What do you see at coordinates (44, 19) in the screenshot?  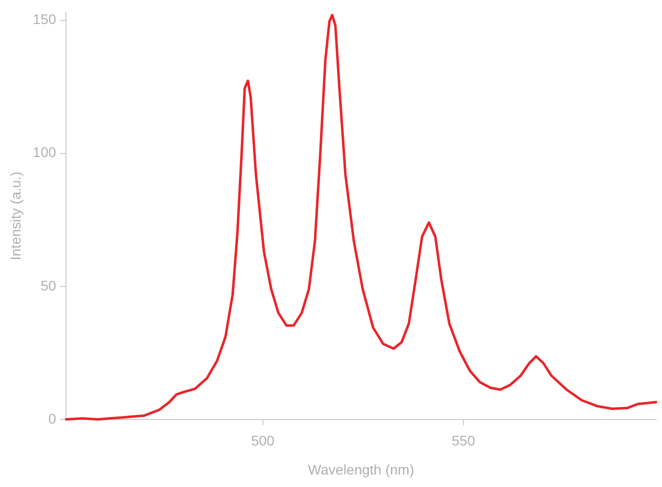 I see `y-tick-label: 150` at bounding box center [44, 19].